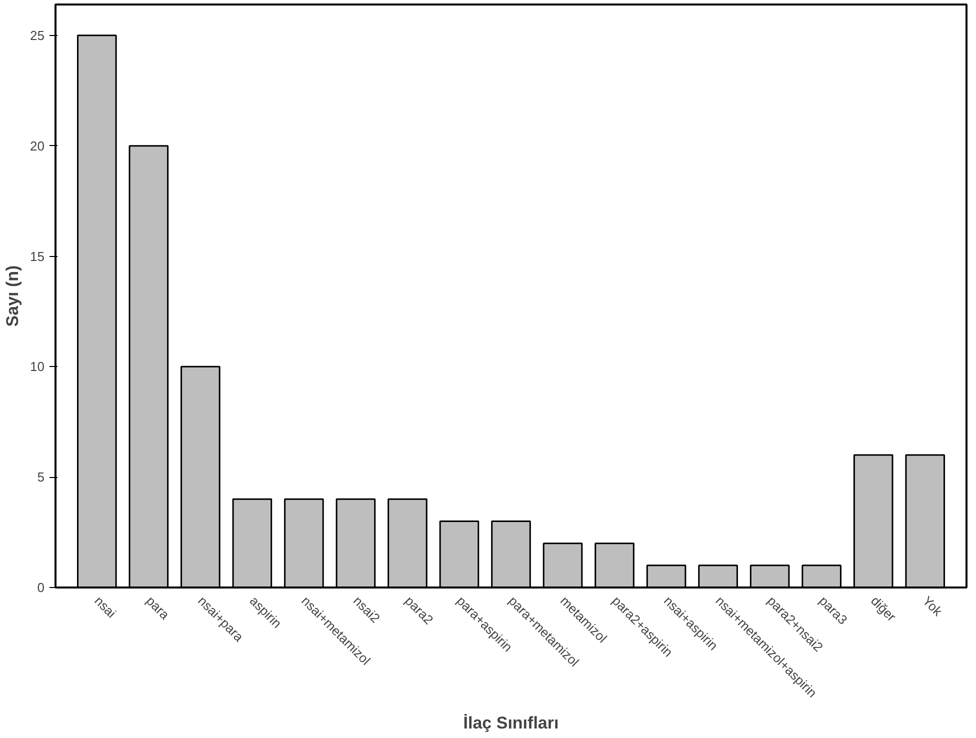 This screenshot has width=976, height=738. What do you see at coordinates (37, 366) in the screenshot?
I see `y-tick-label: 10` at bounding box center [37, 366].